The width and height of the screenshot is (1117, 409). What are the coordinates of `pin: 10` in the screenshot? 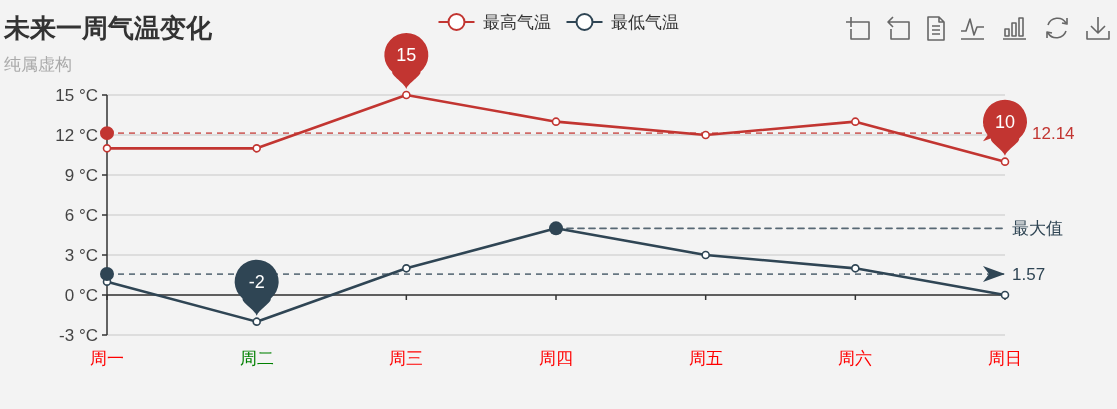 It's located at (1005, 127).